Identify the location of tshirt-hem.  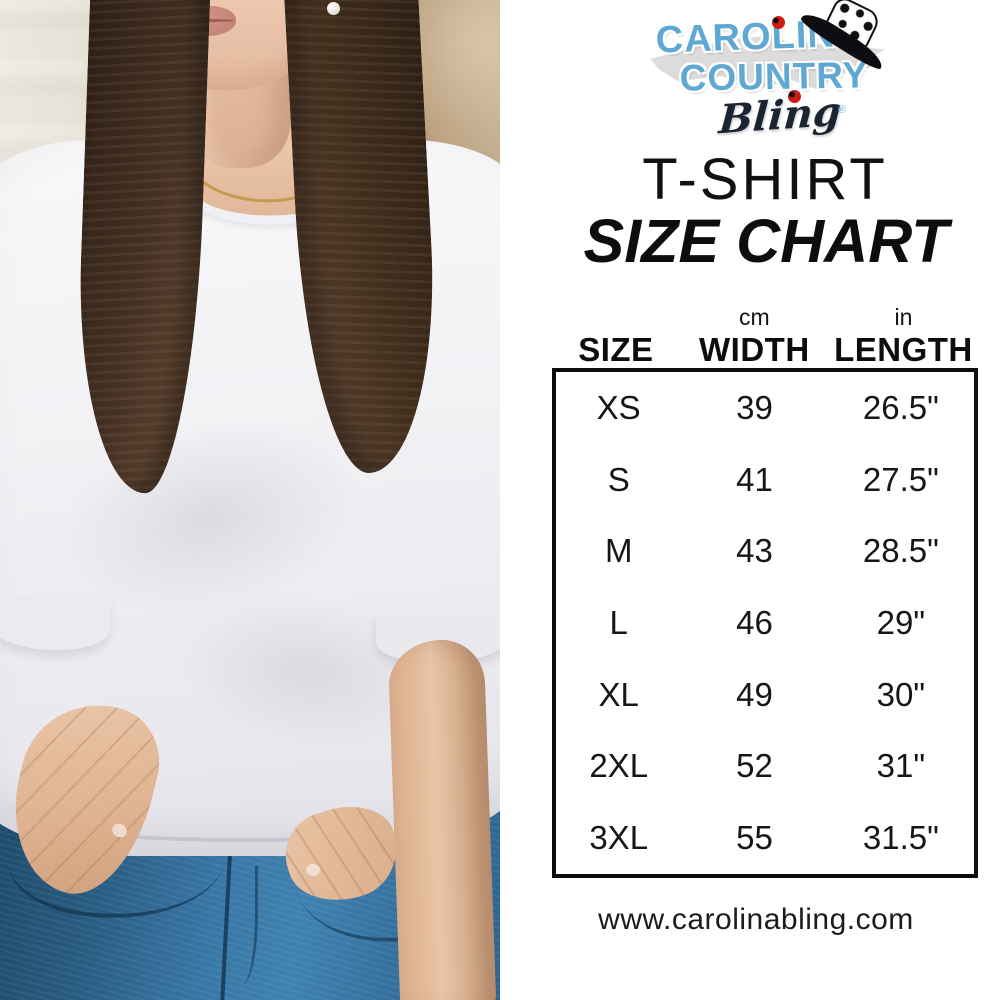
(245, 816).